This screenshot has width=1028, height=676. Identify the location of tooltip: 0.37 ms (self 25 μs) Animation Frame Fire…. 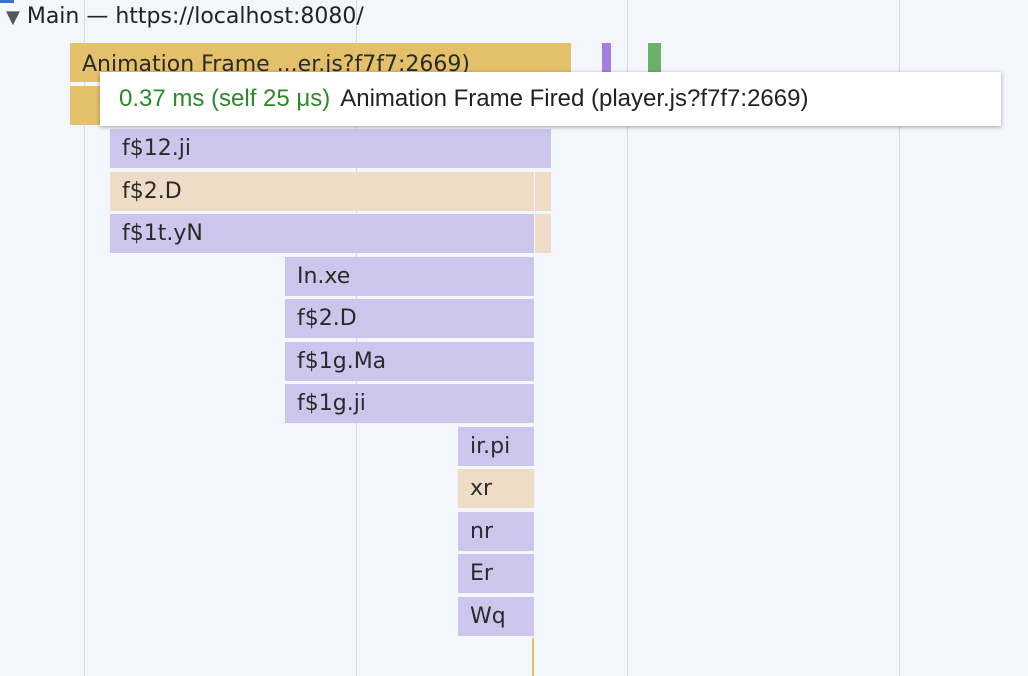
(550, 99).